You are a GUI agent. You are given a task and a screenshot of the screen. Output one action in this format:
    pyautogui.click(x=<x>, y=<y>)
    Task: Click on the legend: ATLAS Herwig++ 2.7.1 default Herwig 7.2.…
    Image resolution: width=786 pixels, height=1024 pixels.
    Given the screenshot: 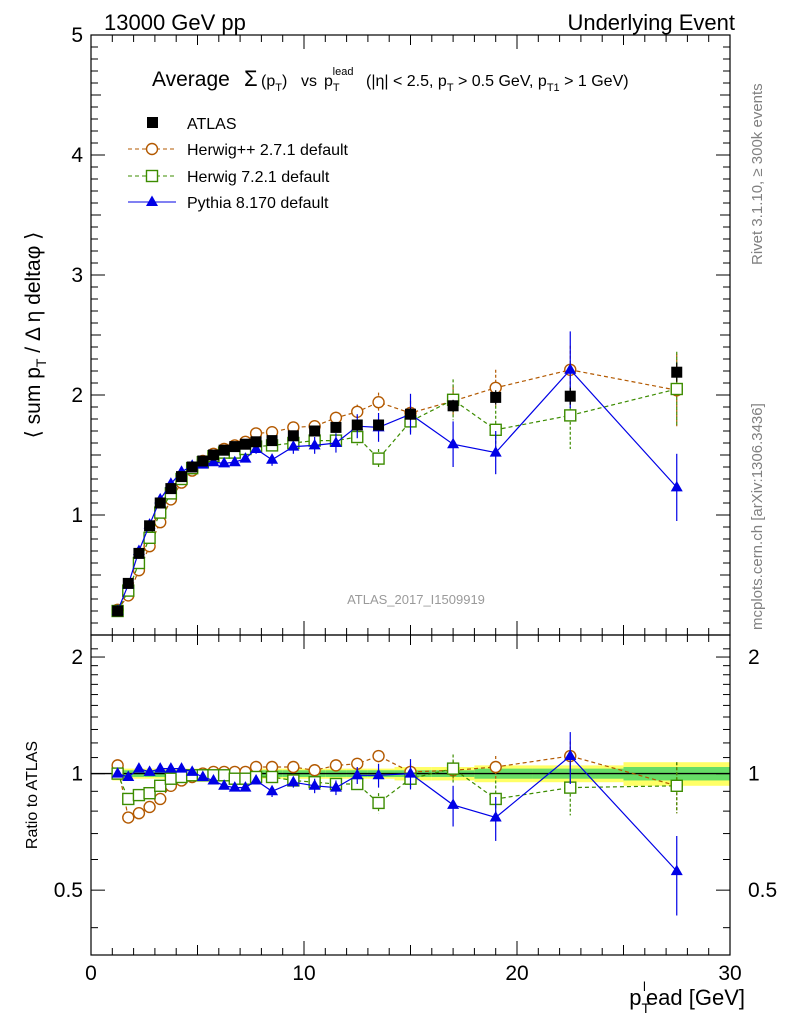 What is the action you would take?
    pyautogui.click(x=238, y=164)
    